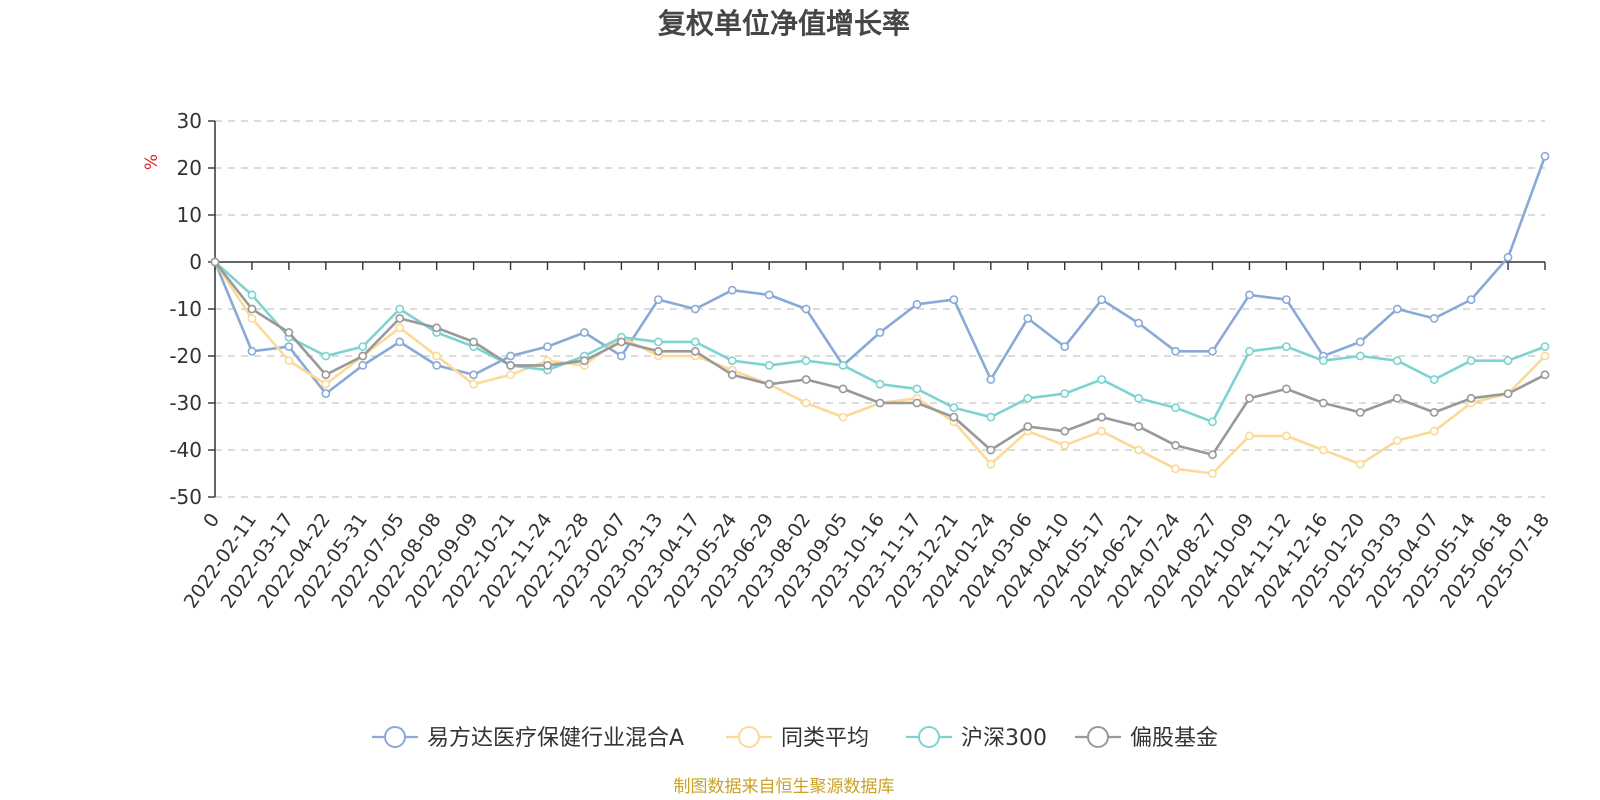 The height and width of the screenshot is (800, 1600). Describe the element at coordinates (185, 356) in the screenshot. I see `y-tick-label: -20` at that location.